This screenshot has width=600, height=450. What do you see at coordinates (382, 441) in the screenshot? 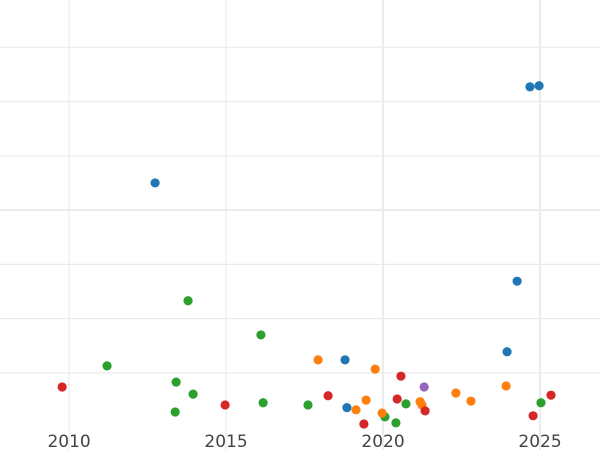
I see `x-tick-label: 2020` at bounding box center [382, 441].